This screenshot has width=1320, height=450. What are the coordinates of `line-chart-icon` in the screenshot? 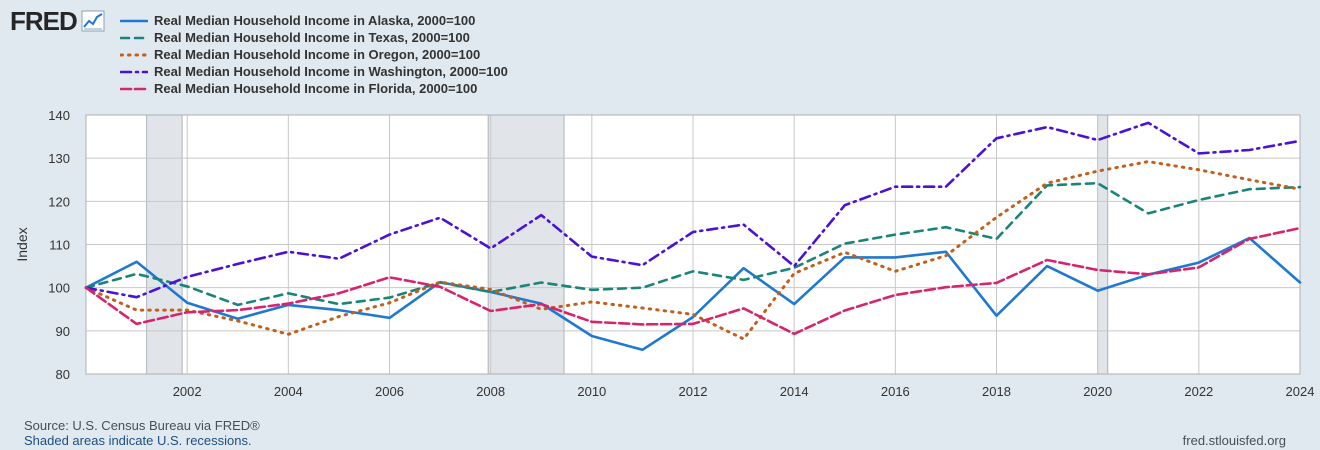 It's located at (93, 21).